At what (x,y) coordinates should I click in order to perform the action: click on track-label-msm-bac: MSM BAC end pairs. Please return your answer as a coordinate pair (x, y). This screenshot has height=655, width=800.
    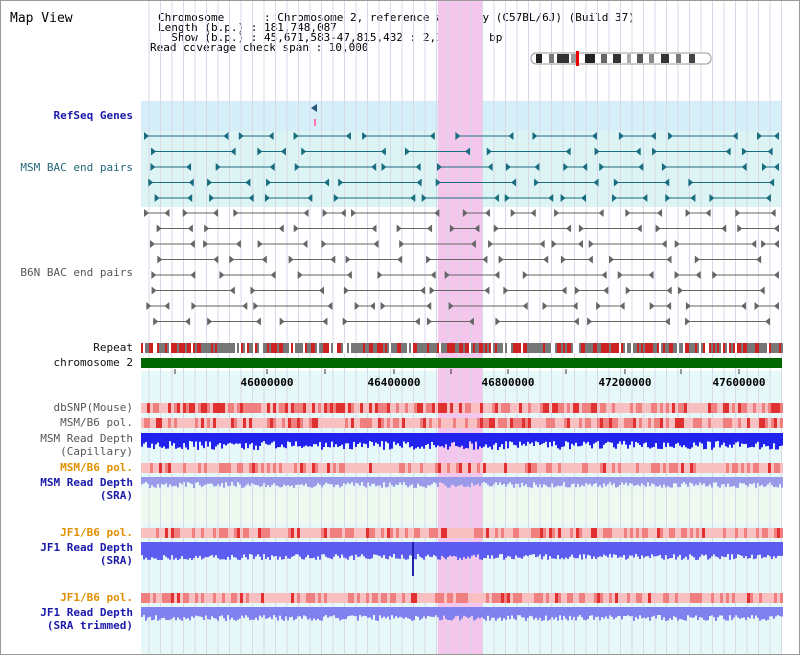
    Looking at the image, I should click on (76, 167).